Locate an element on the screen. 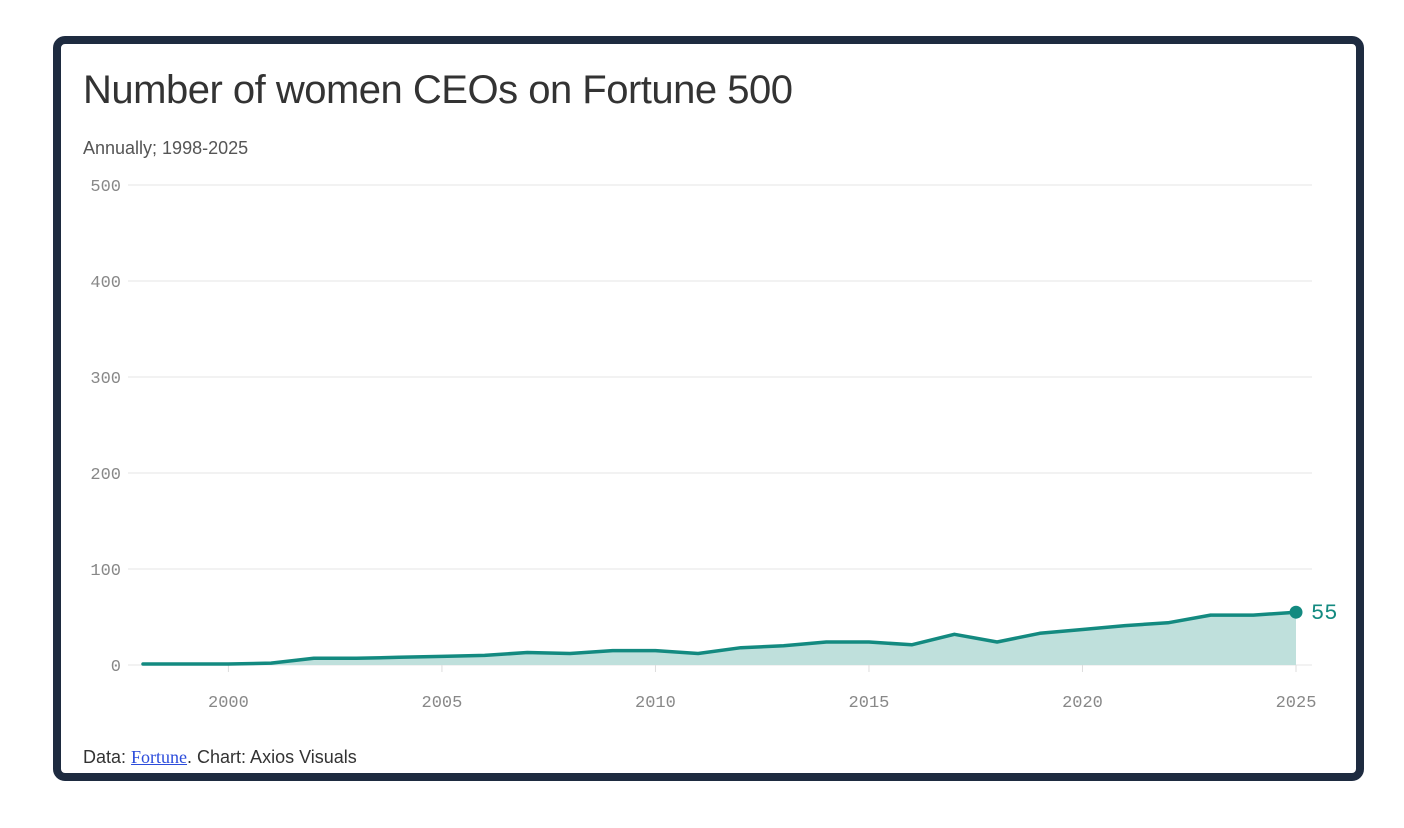 The height and width of the screenshot is (828, 1404). x-tick-label: 2000 is located at coordinates (228, 703).